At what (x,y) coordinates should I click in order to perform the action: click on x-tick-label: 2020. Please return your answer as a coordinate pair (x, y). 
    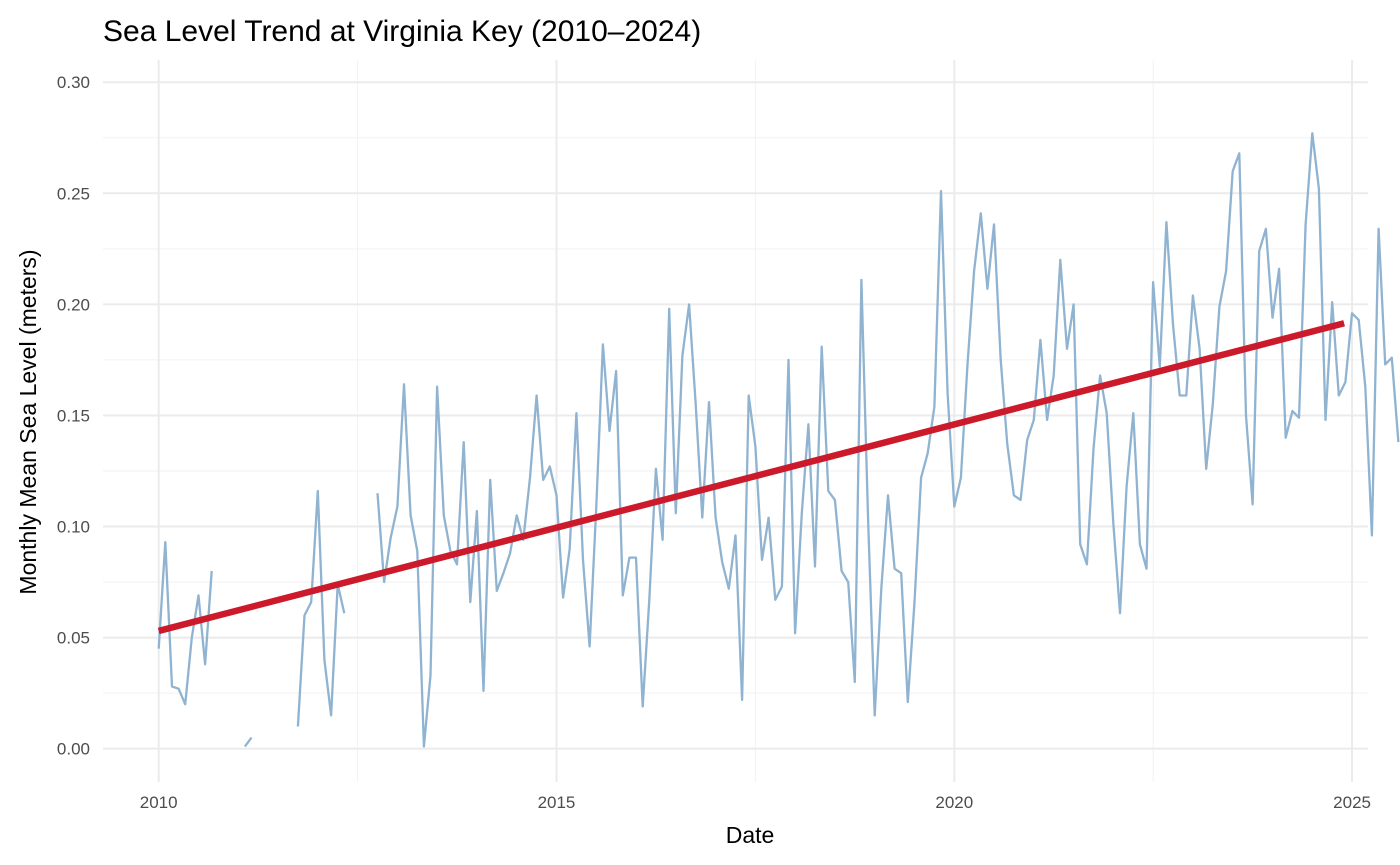
    Looking at the image, I should click on (954, 802).